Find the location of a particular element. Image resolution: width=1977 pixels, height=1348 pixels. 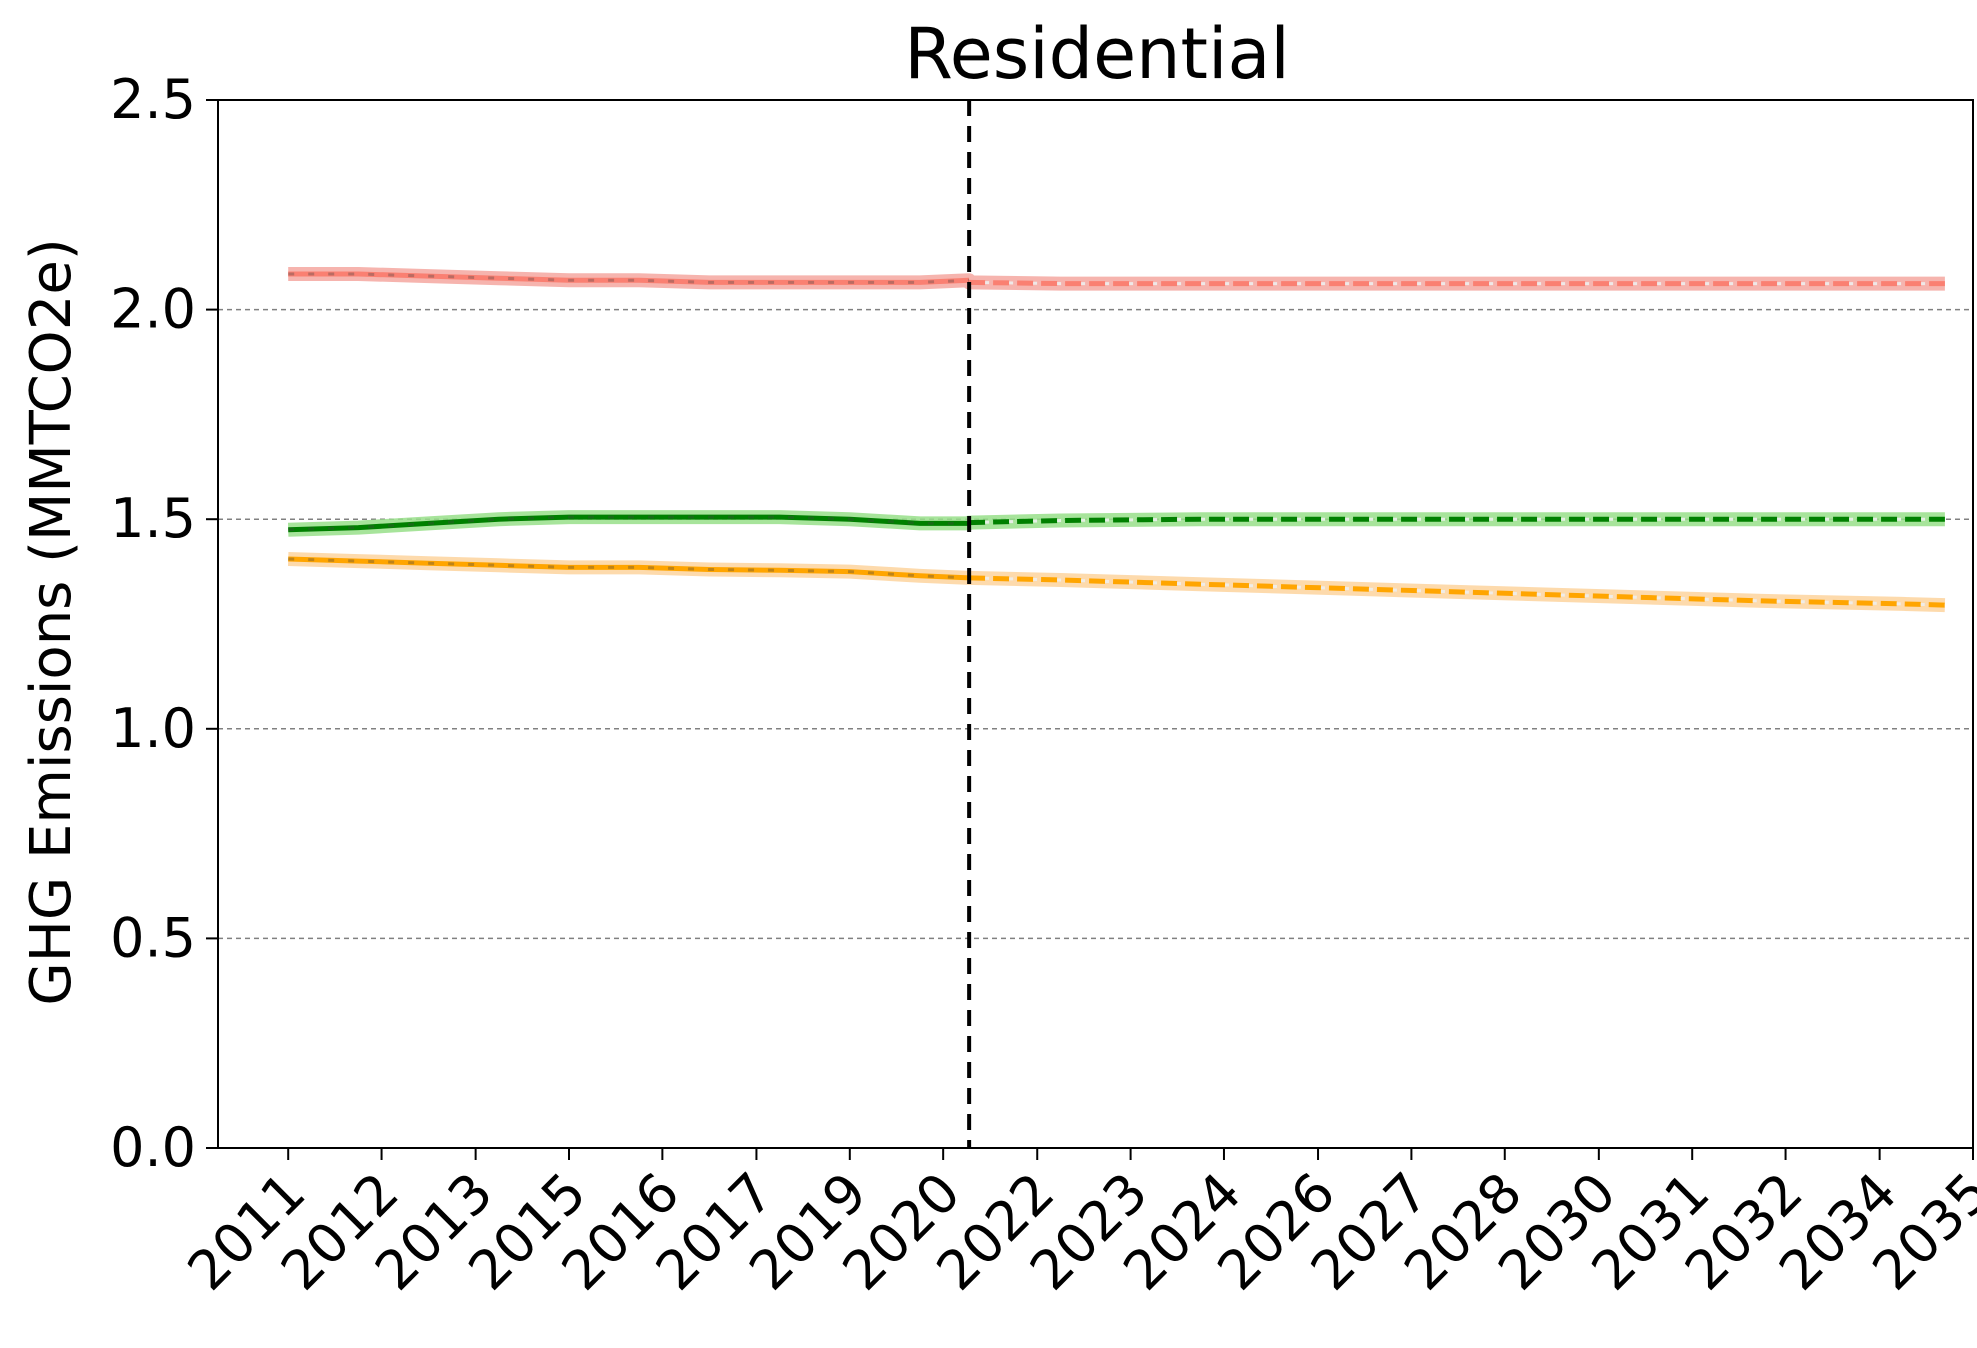

y-tick-label: 0.5 is located at coordinates (153, 937).